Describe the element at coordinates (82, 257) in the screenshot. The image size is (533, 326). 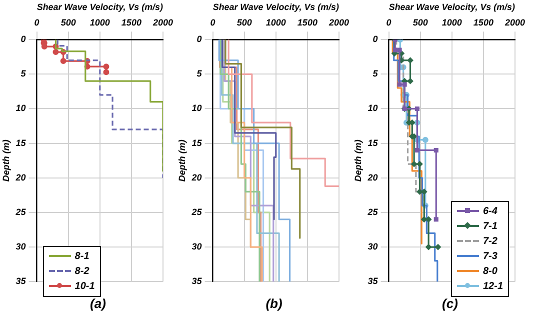
I see `legend-label: 8-1` at that location.